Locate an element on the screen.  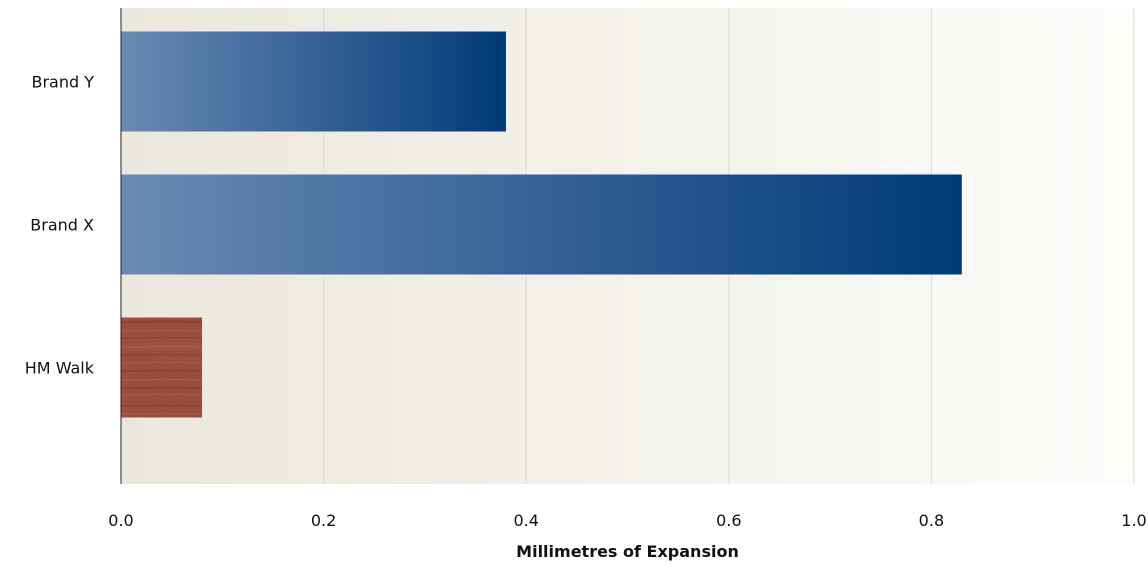
bar-hm-walk is located at coordinates (162, 367).